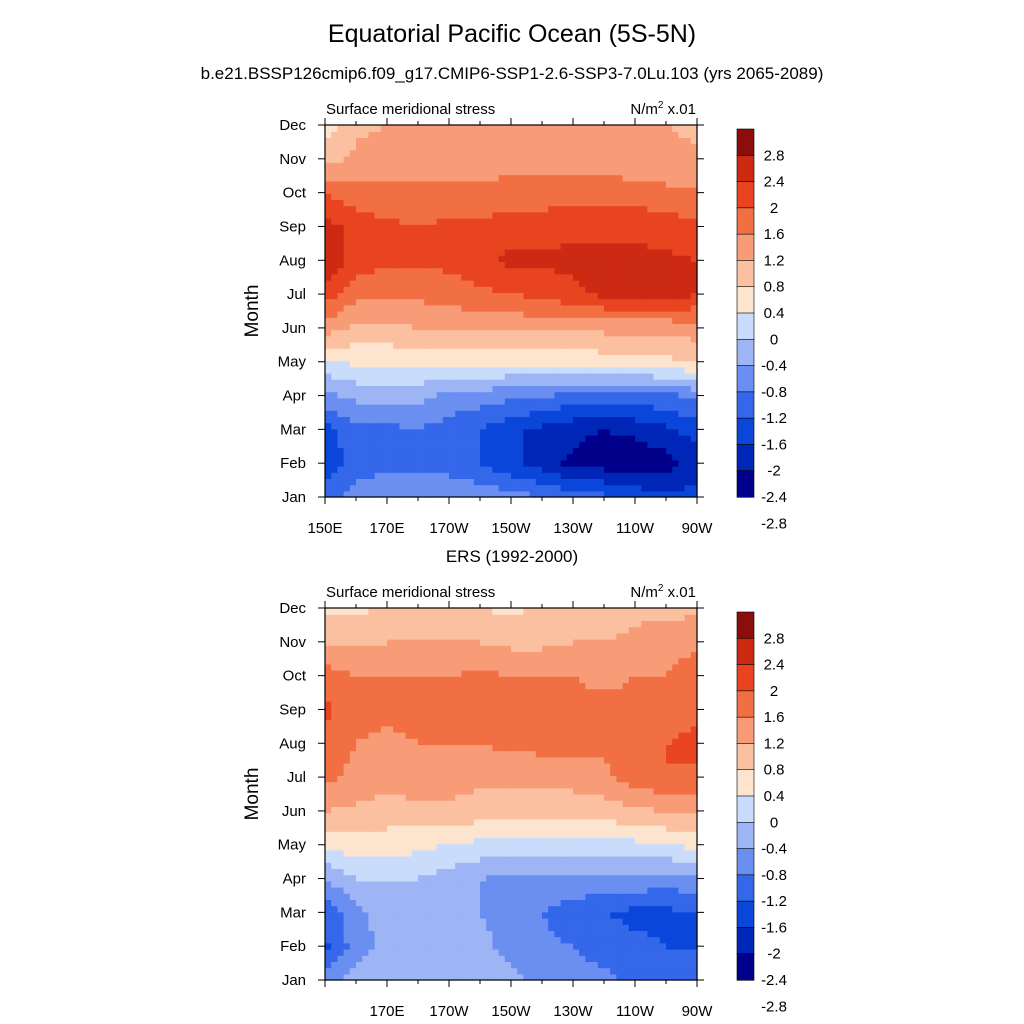 Image resolution: width=1024 pixels, height=1024 pixels. Describe the element at coordinates (294, 328) in the screenshot. I see `y-tick-label: Jun` at that location.